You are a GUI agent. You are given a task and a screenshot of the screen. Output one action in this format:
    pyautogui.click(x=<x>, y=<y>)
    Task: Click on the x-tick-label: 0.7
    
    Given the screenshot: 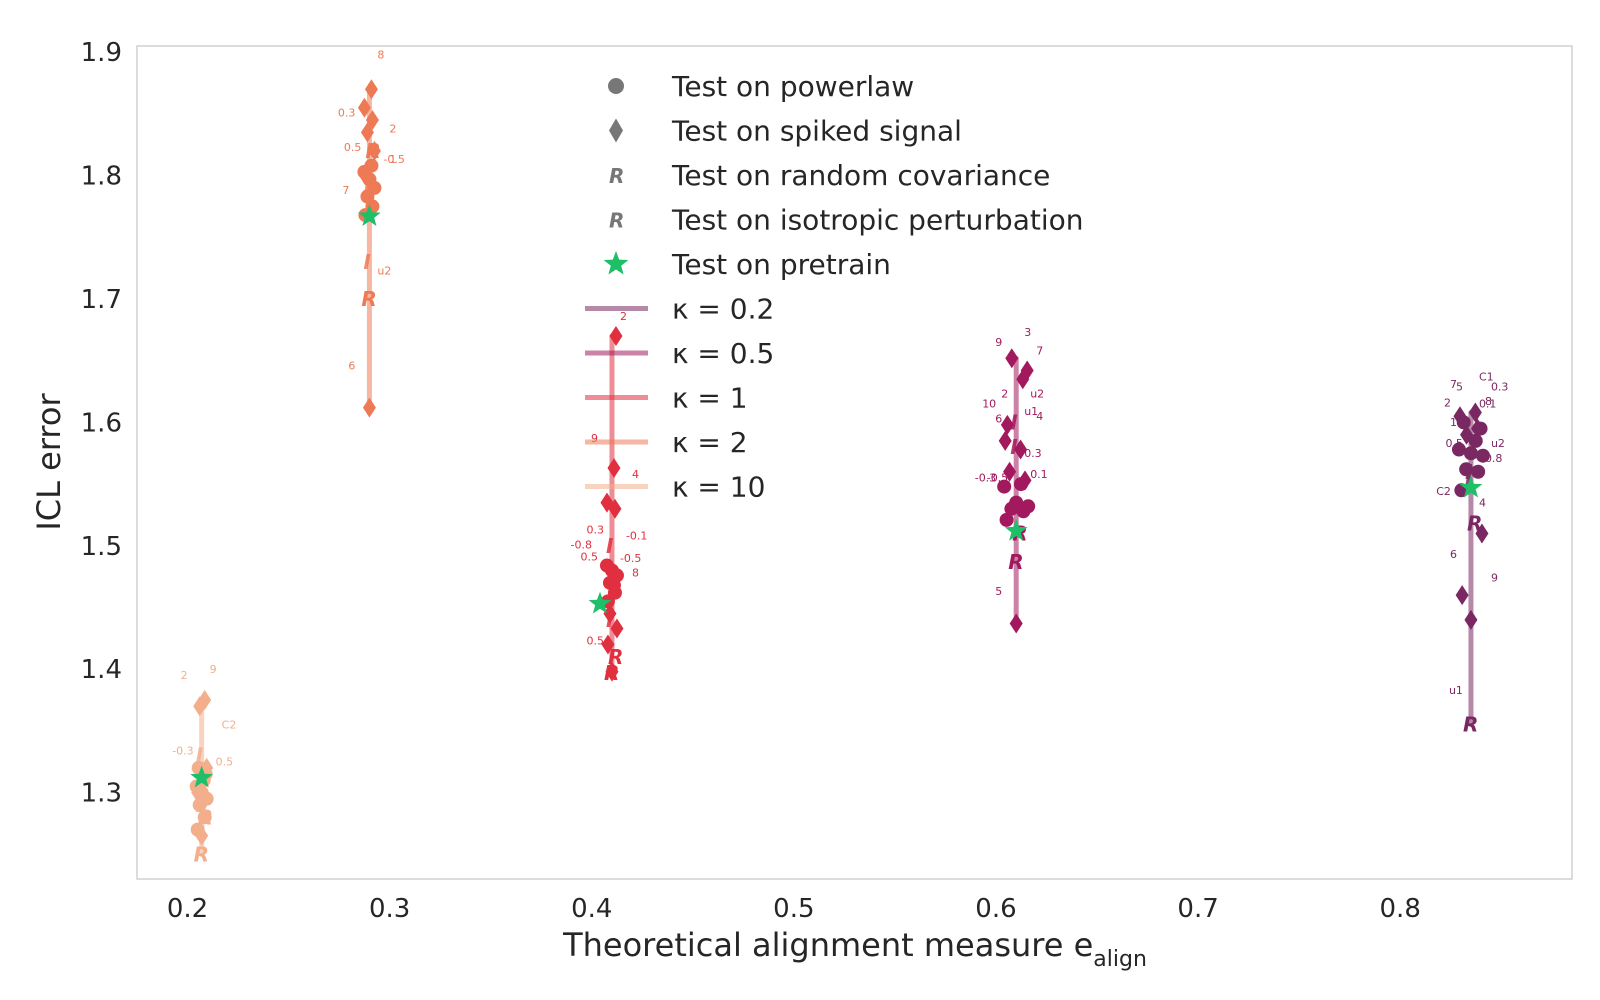 What is the action you would take?
    pyautogui.click(x=1197, y=909)
    